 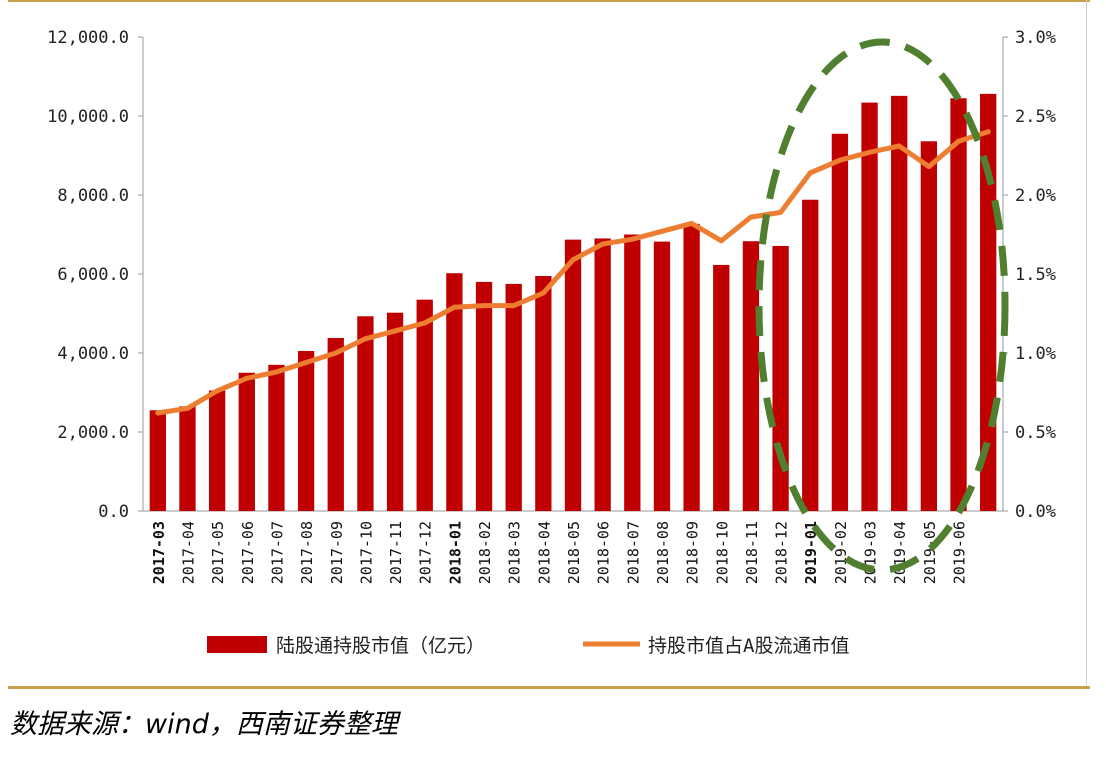 I want to click on legend-label-bar: 陆股通持股市值（亿元）, so click(x=380, y=646).